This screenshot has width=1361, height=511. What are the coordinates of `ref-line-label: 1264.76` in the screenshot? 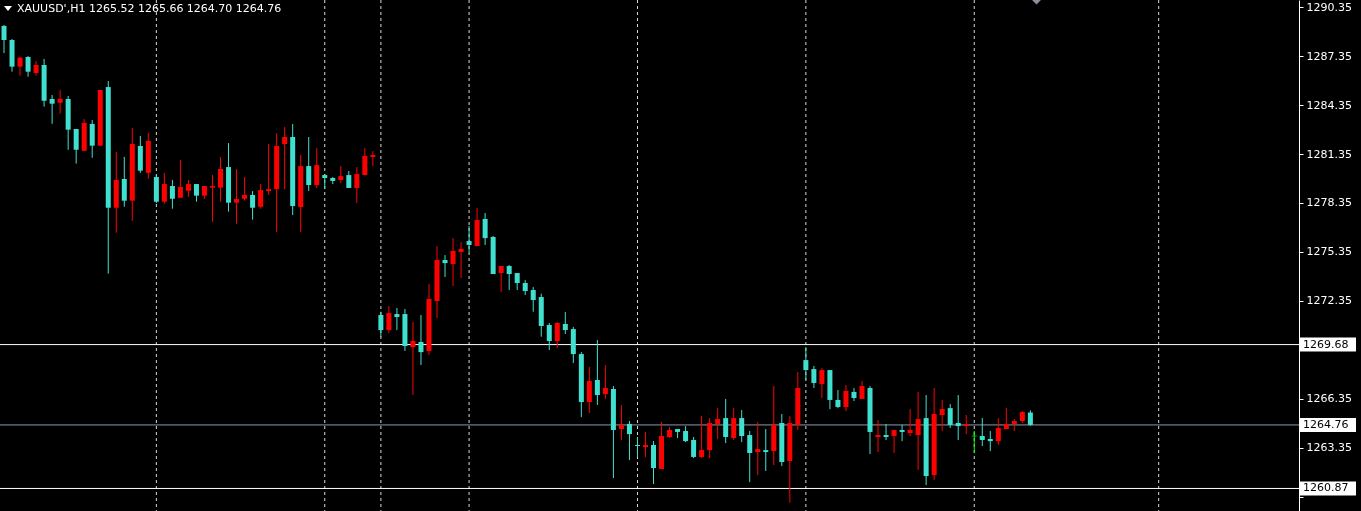 It's located at (1326, 424).